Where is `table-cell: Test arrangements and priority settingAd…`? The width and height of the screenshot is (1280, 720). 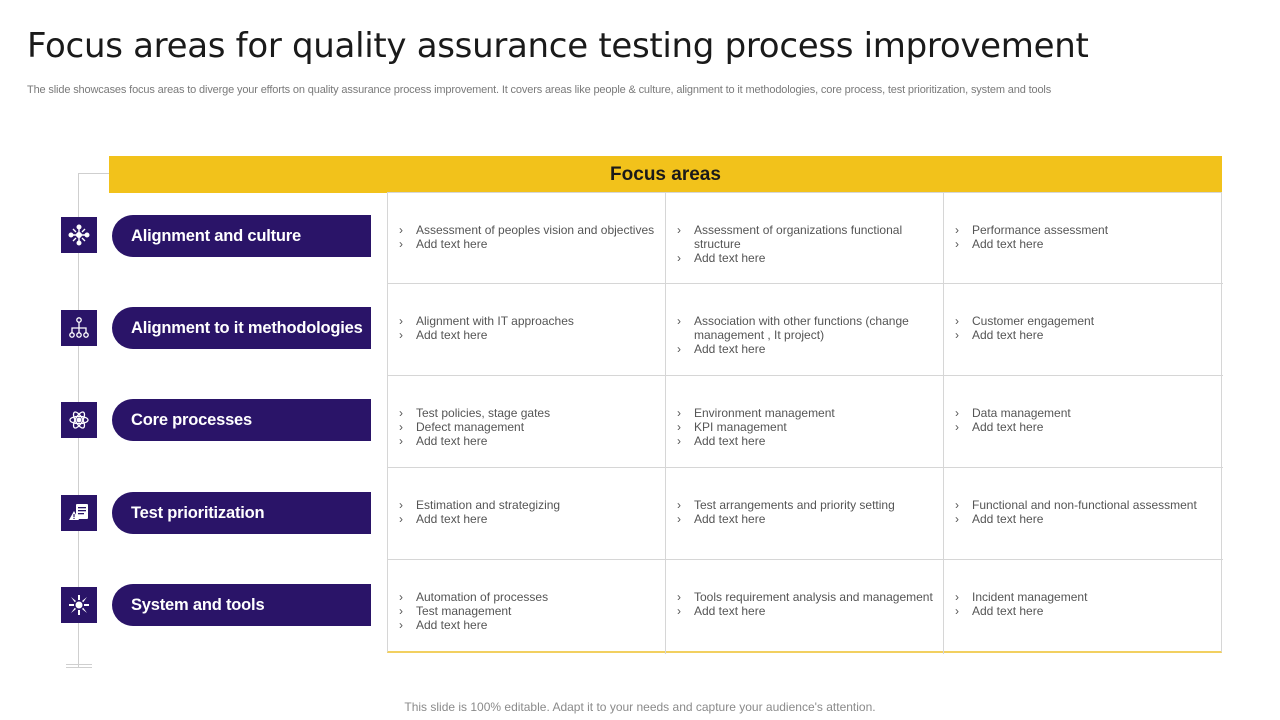
table-cell: Test arrangements and priority settingAd… is located at coordinates (805, 514).